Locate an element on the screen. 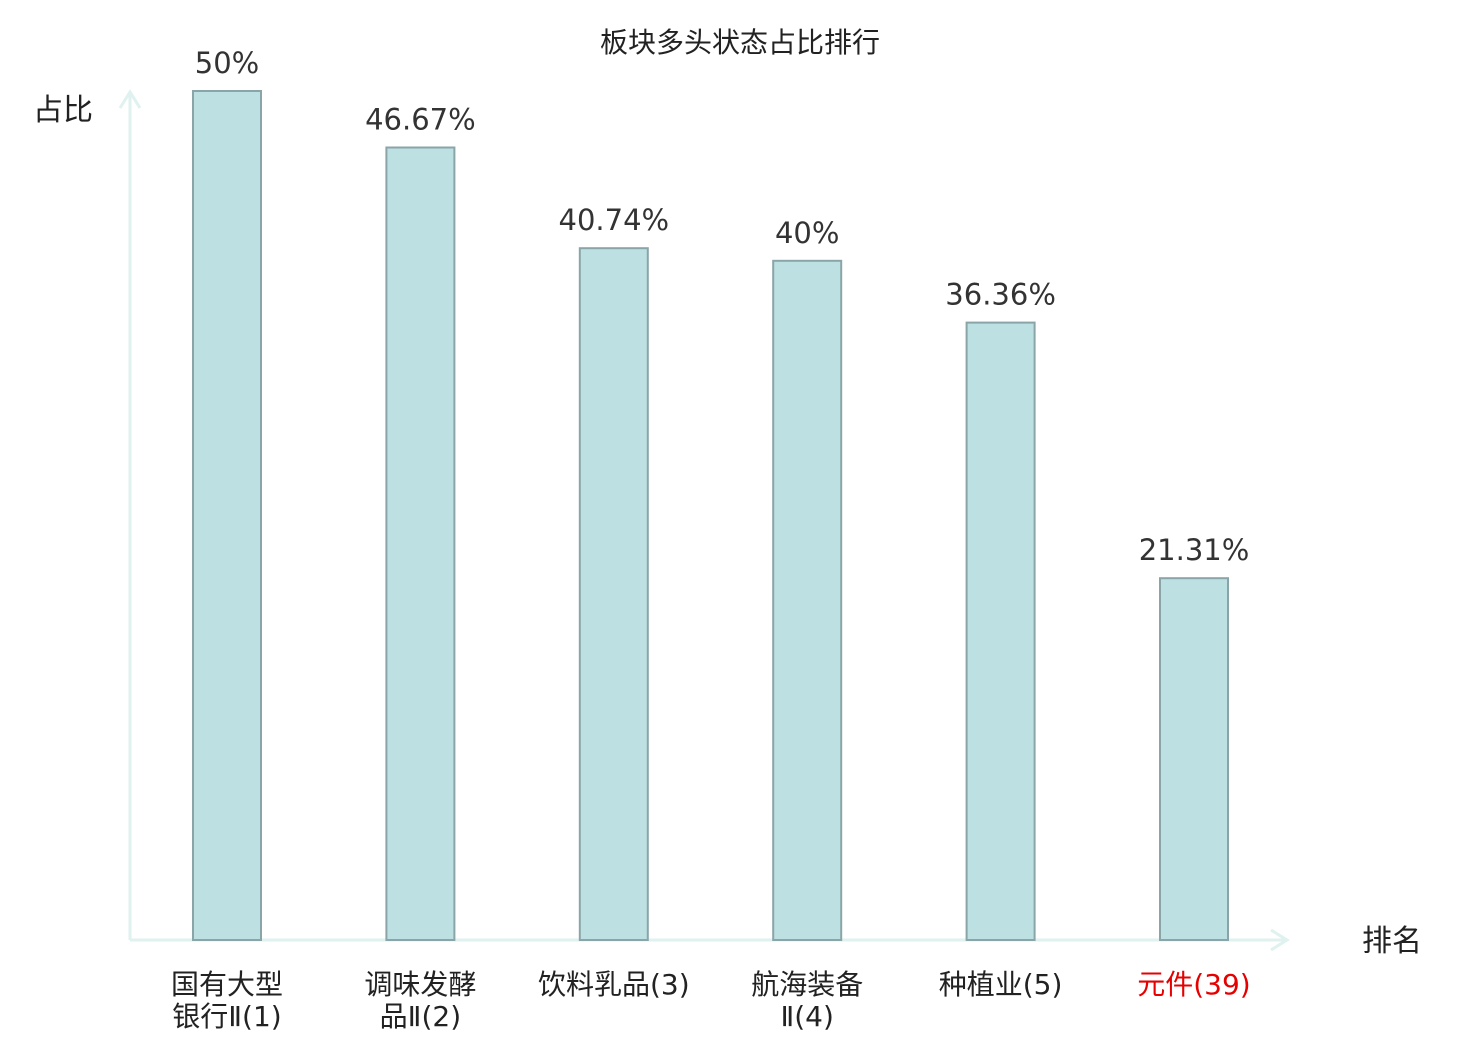 Image resolution: width=1480 pixels, height=1040 pixels. value-label-3: 40.74% is located at coordinates (614, 220).